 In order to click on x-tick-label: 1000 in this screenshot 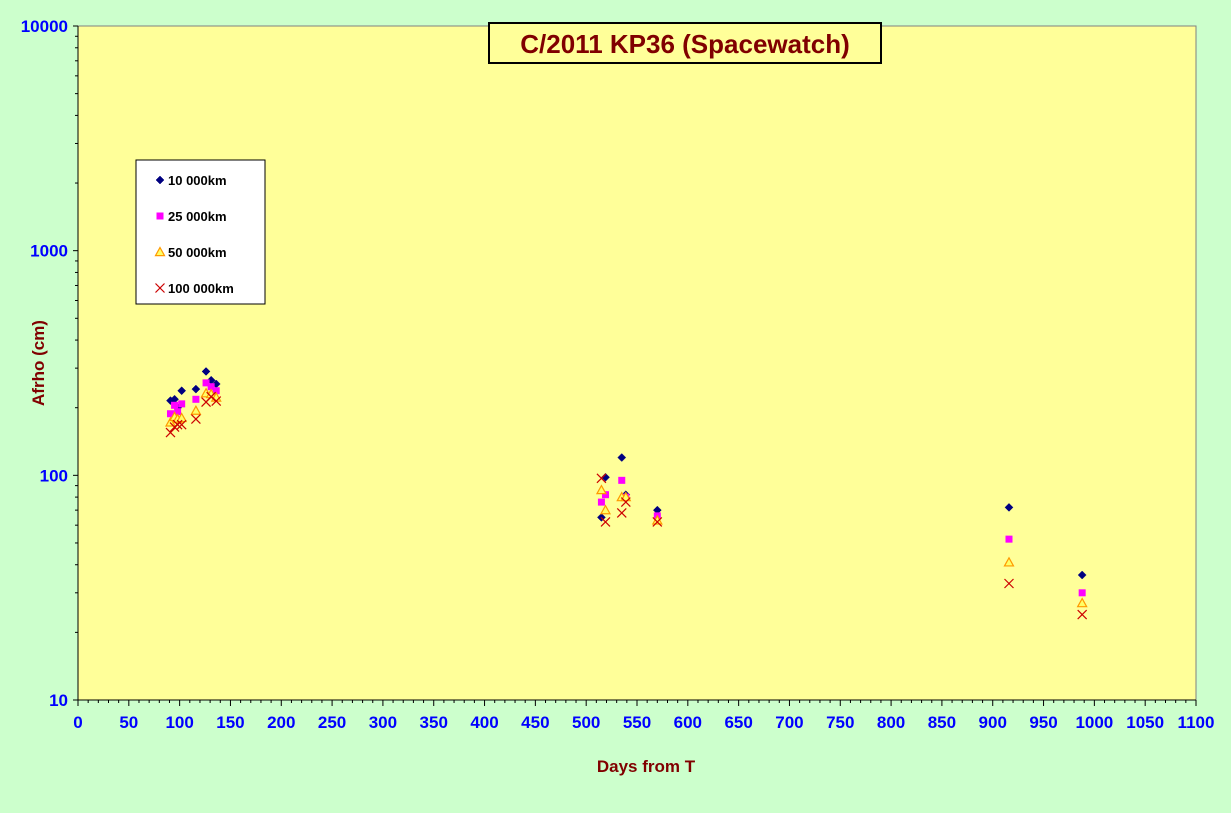, I will do `click(1094, 722)`.